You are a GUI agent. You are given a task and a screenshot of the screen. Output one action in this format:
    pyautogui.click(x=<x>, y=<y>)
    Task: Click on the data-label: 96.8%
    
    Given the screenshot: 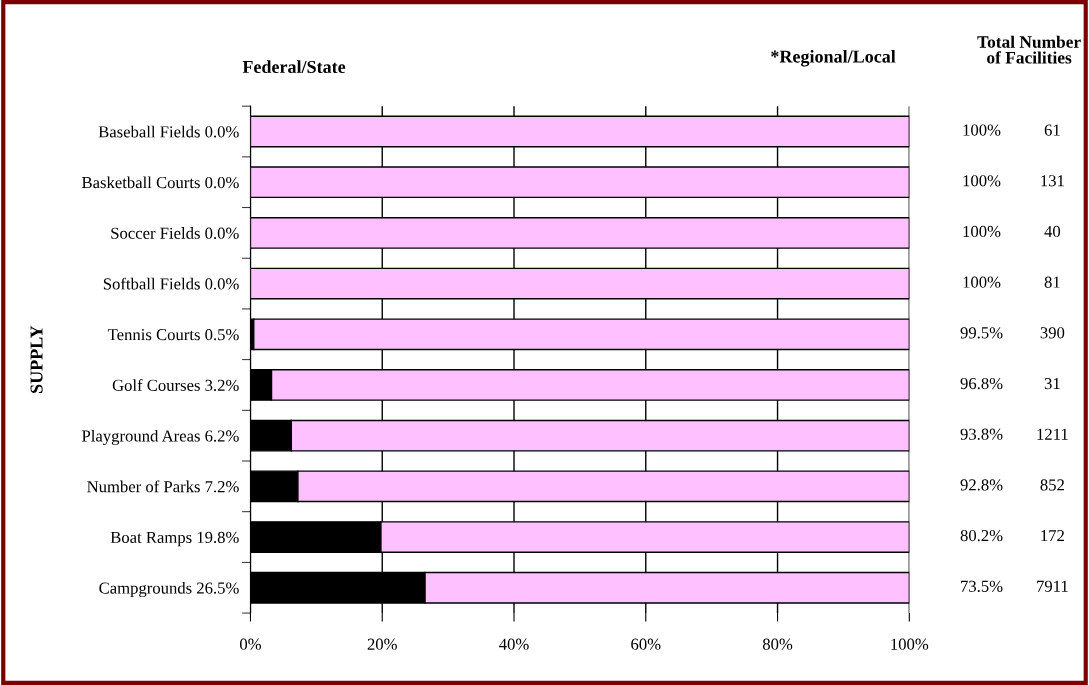 What is the action you would take?
    pyautogui.click(x=981, y=383)
    